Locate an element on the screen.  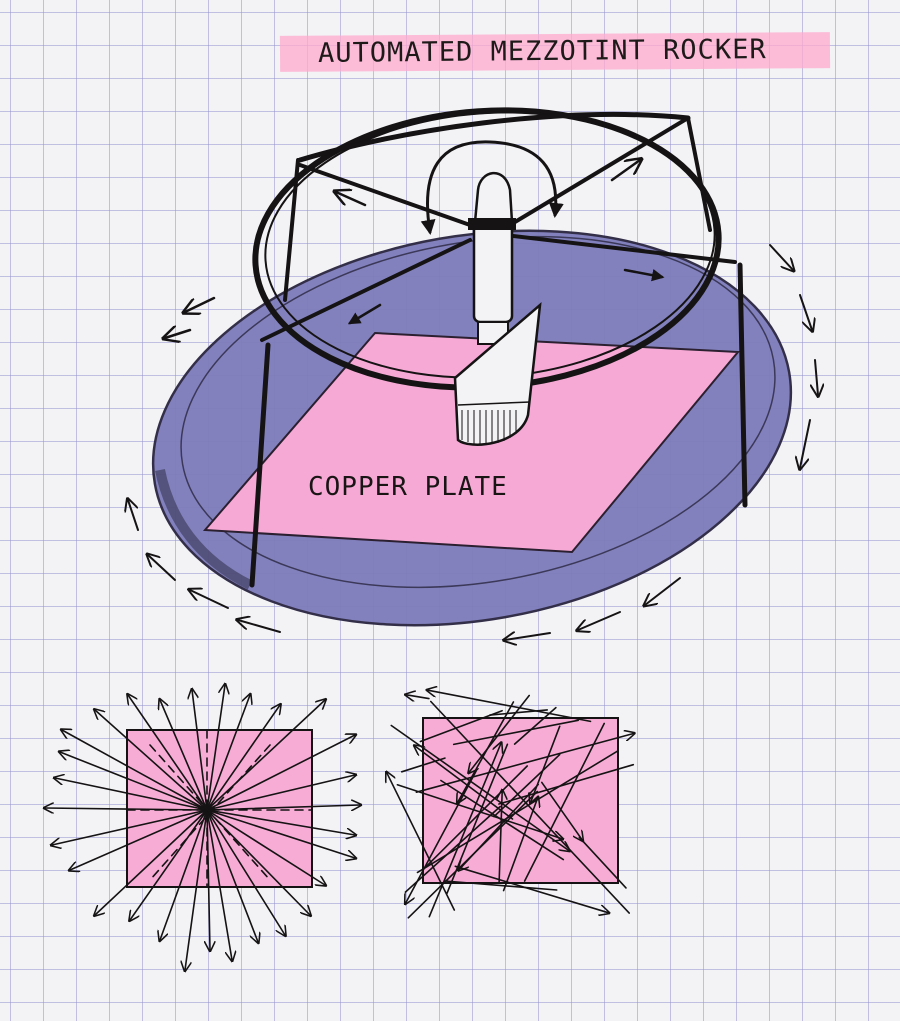
curved-arrow-icon is located at coordinates (492, 187).